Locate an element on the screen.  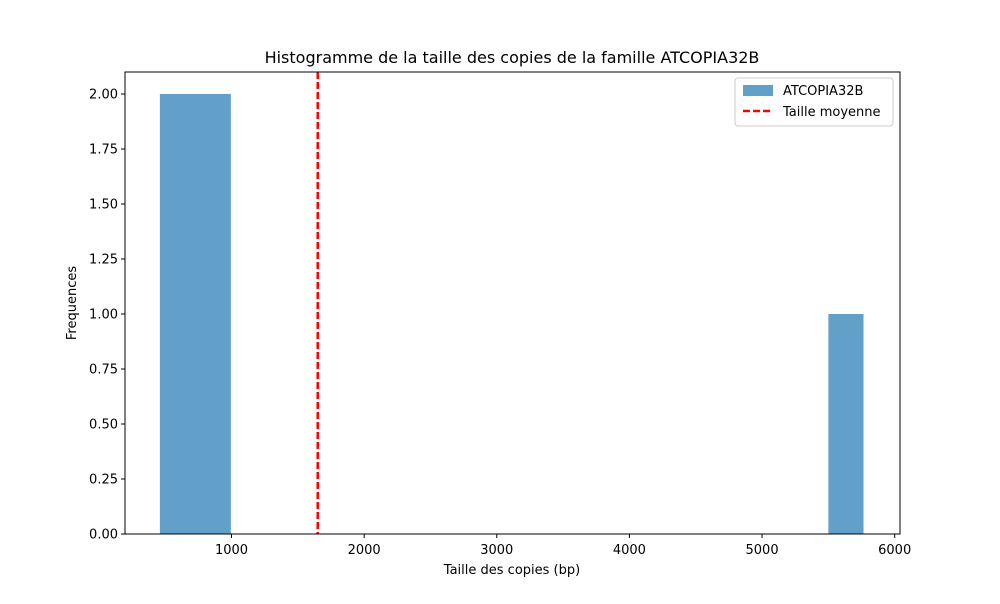
legend-label-bars: ATCOPIA32B is located at coordinates (823, 91).